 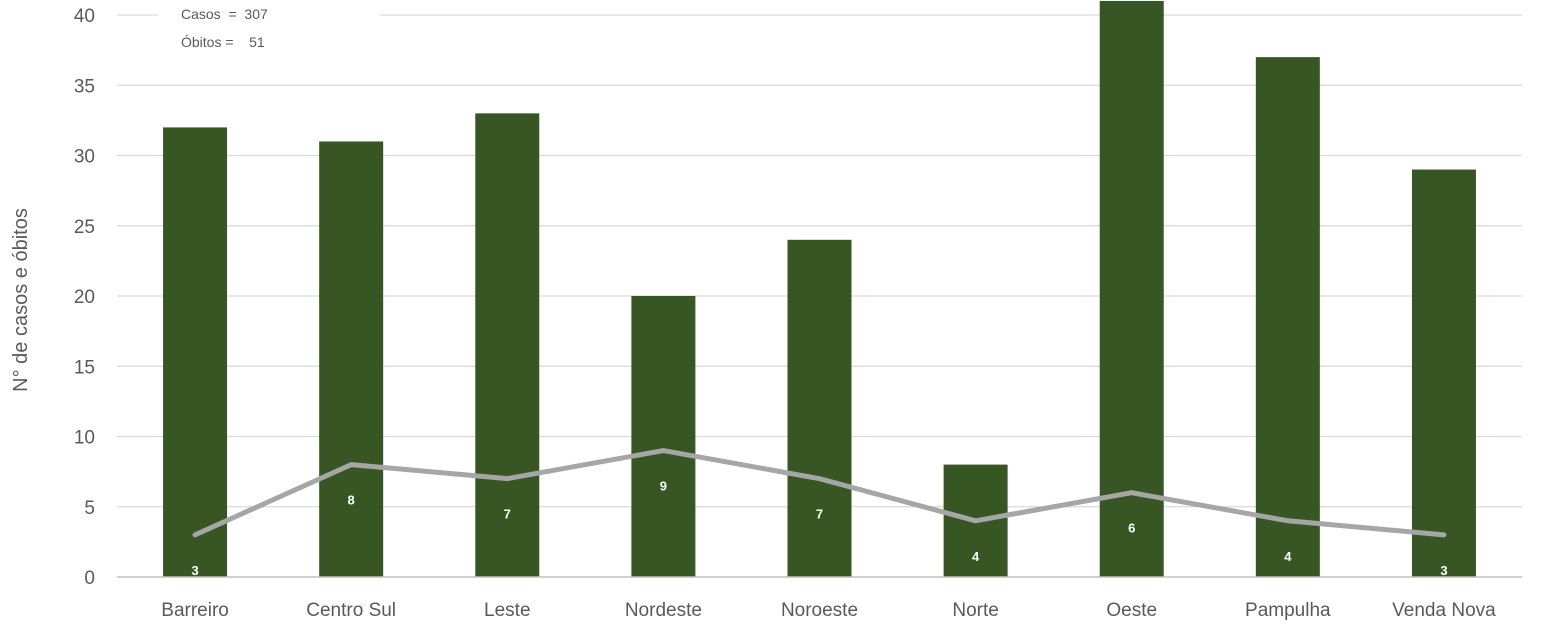 I want to click on x-category-label: Nordeste, so click(x=663, y=610).